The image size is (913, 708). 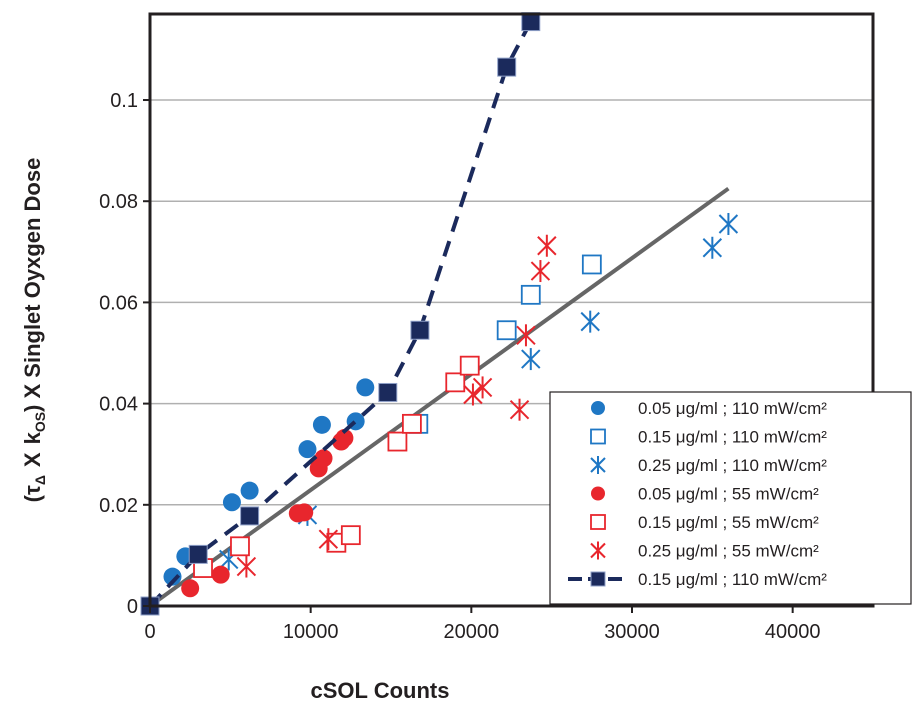 I want to click on legend-label: 0.05 μg/ml ; 55 mW/cm², so click(x=728, y=494).